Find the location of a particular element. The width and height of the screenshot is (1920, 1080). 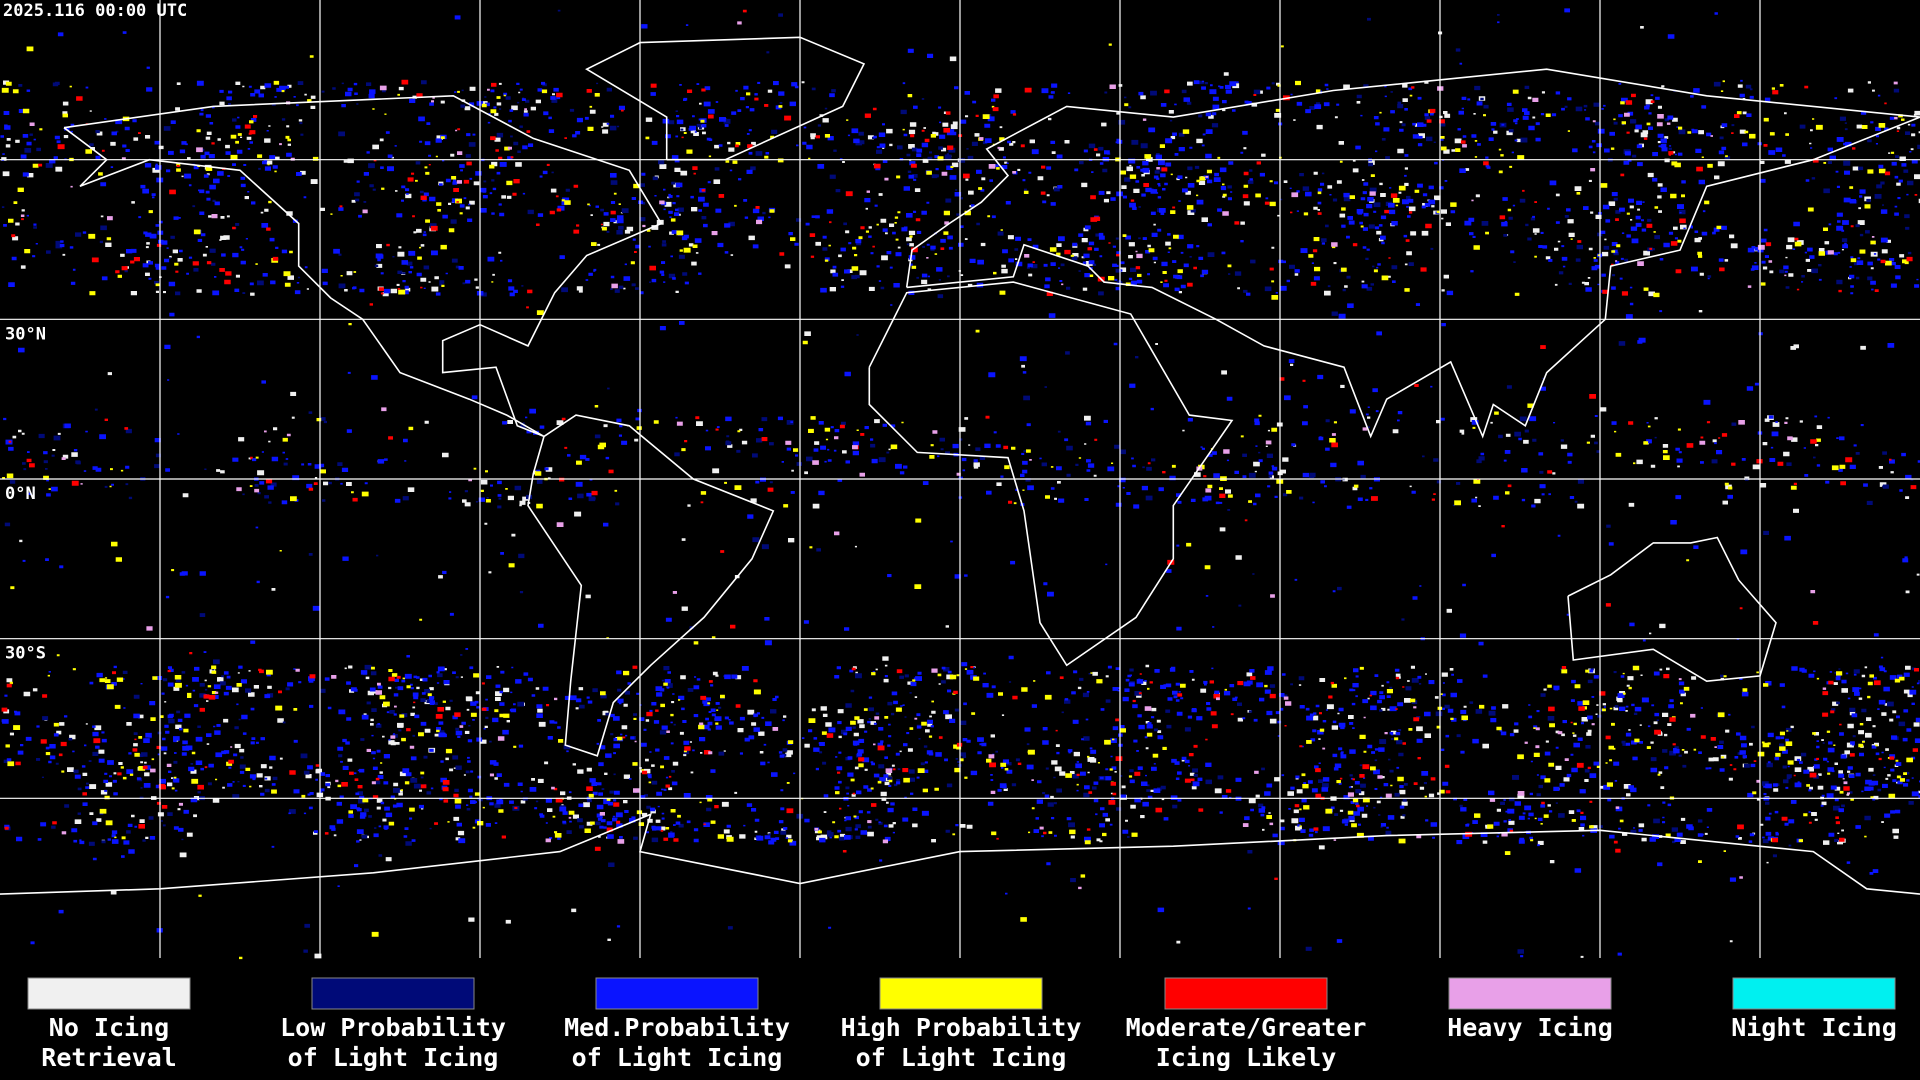

latitude-label: 0°N is located at coordinates (20, 494).